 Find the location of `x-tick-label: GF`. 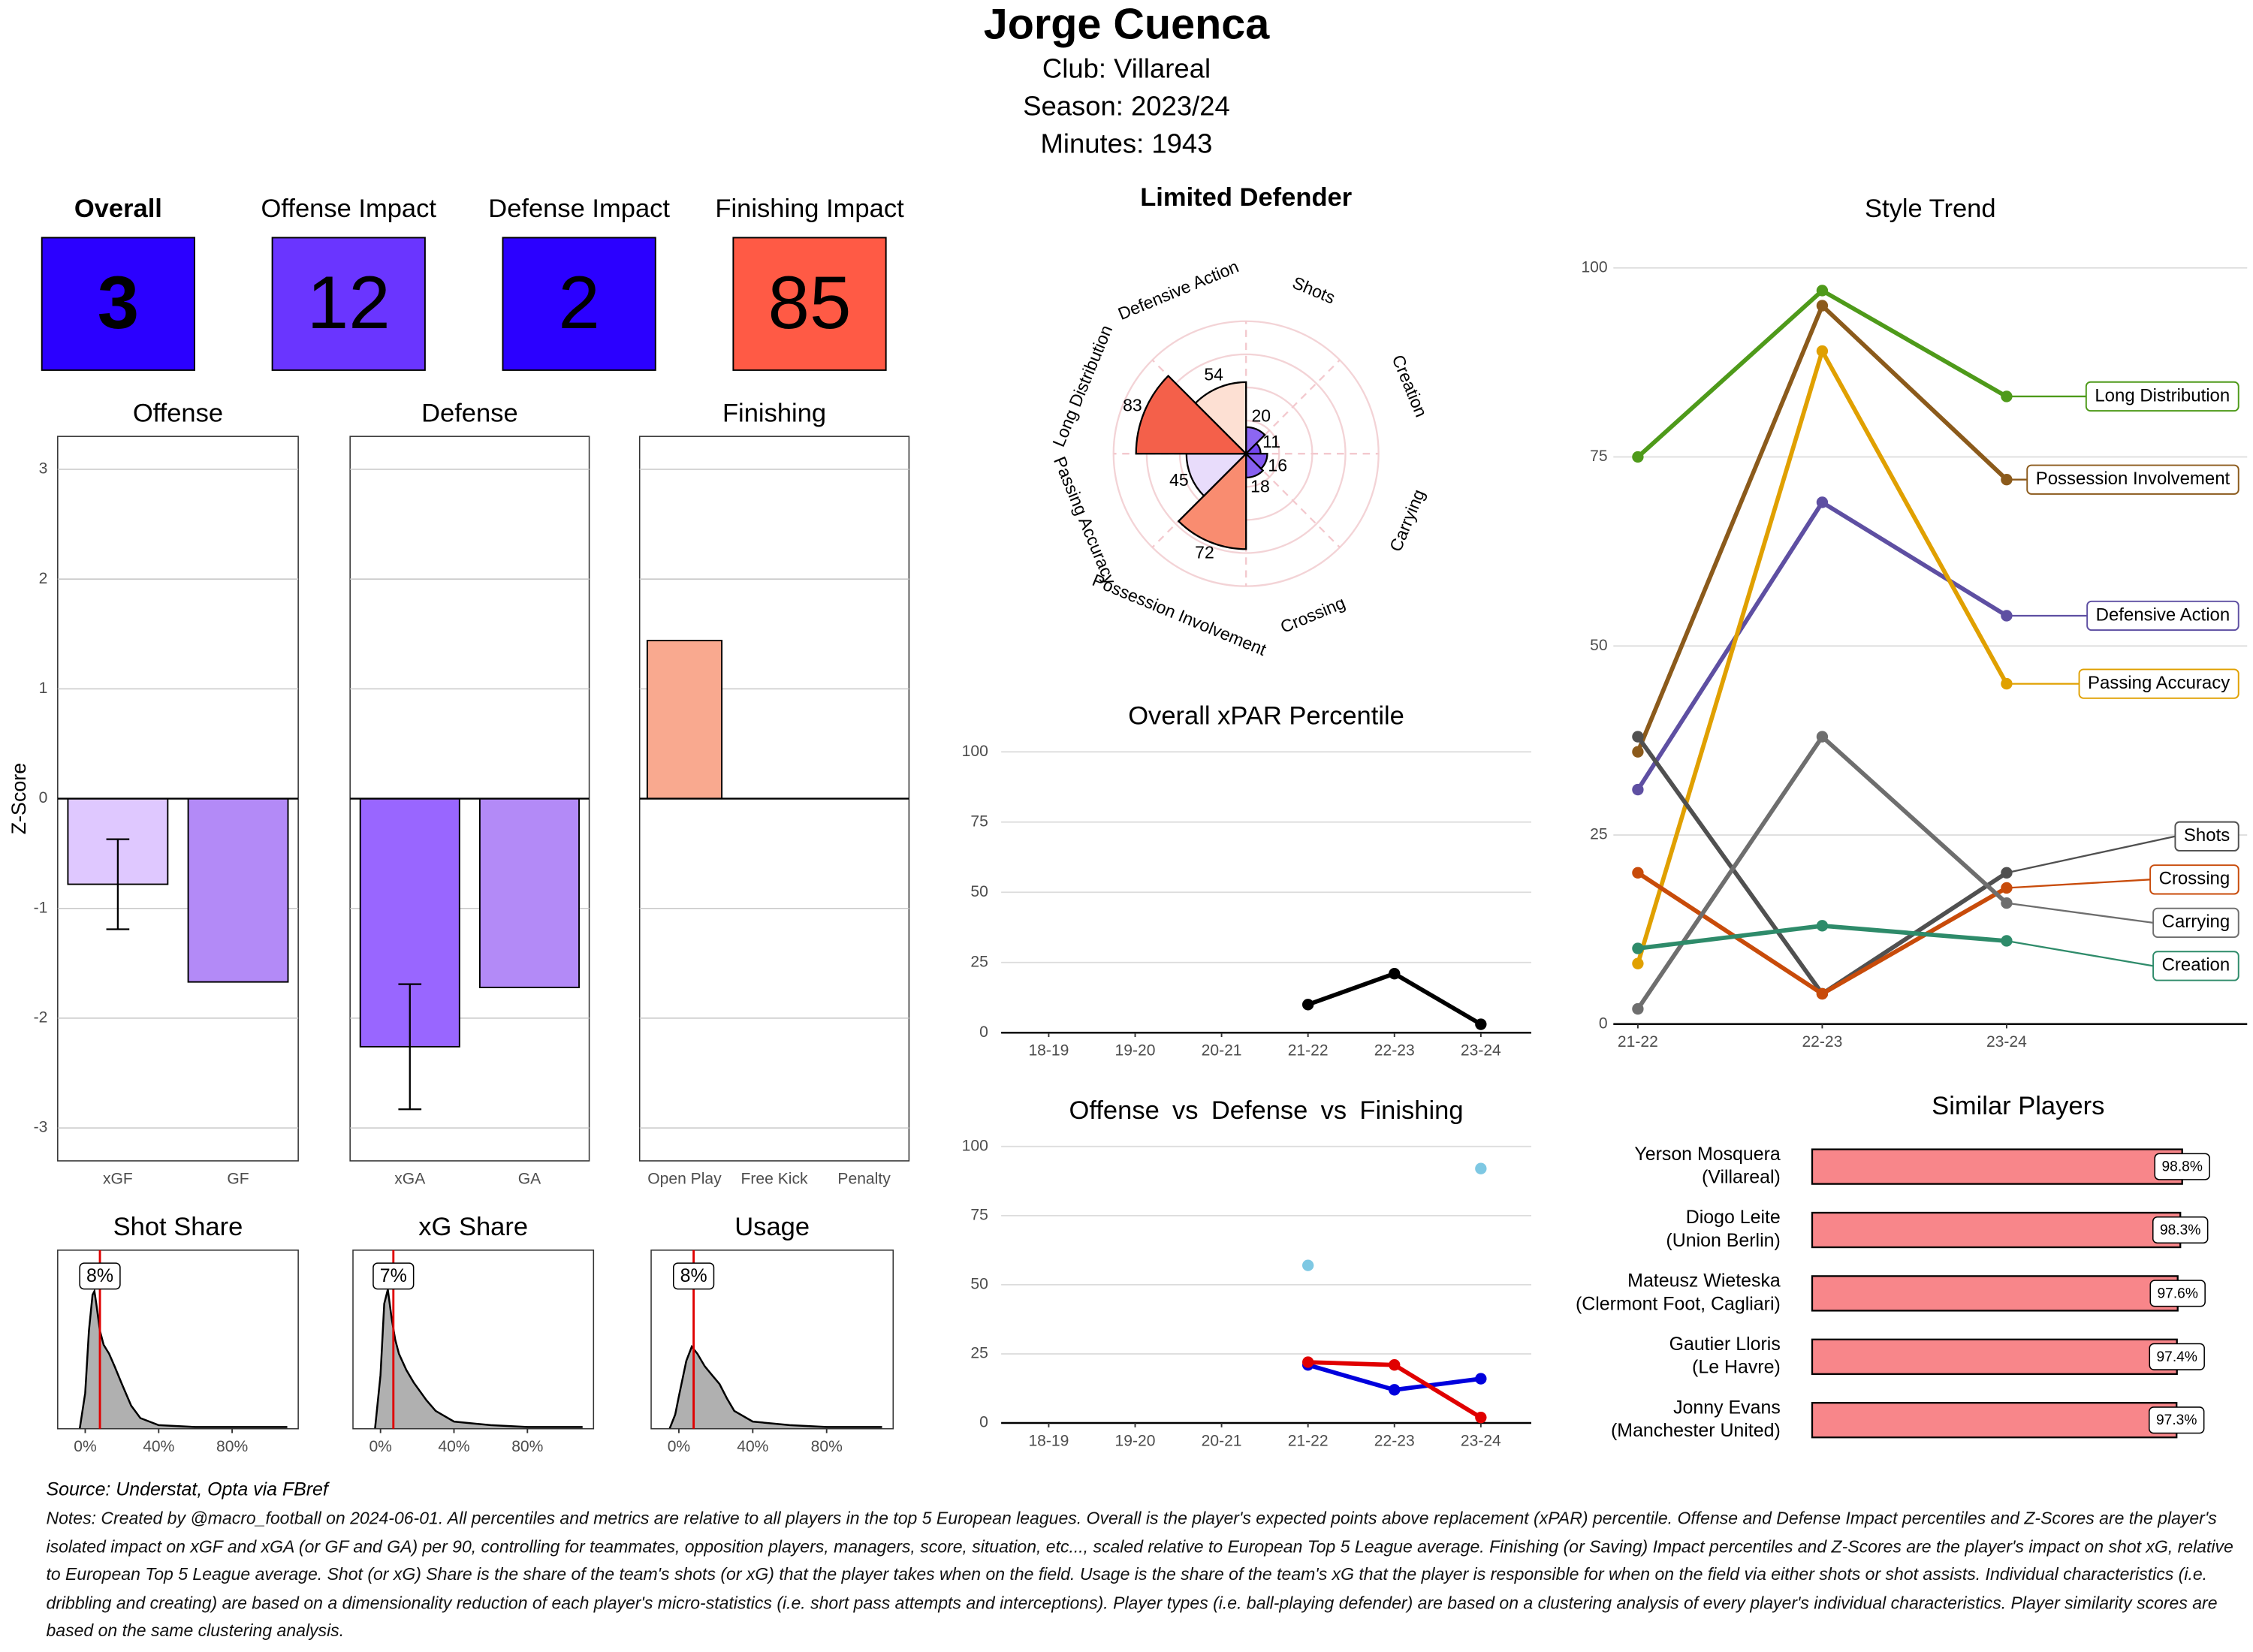

x-tick-label: GF is located at coordinates (238, 1178).